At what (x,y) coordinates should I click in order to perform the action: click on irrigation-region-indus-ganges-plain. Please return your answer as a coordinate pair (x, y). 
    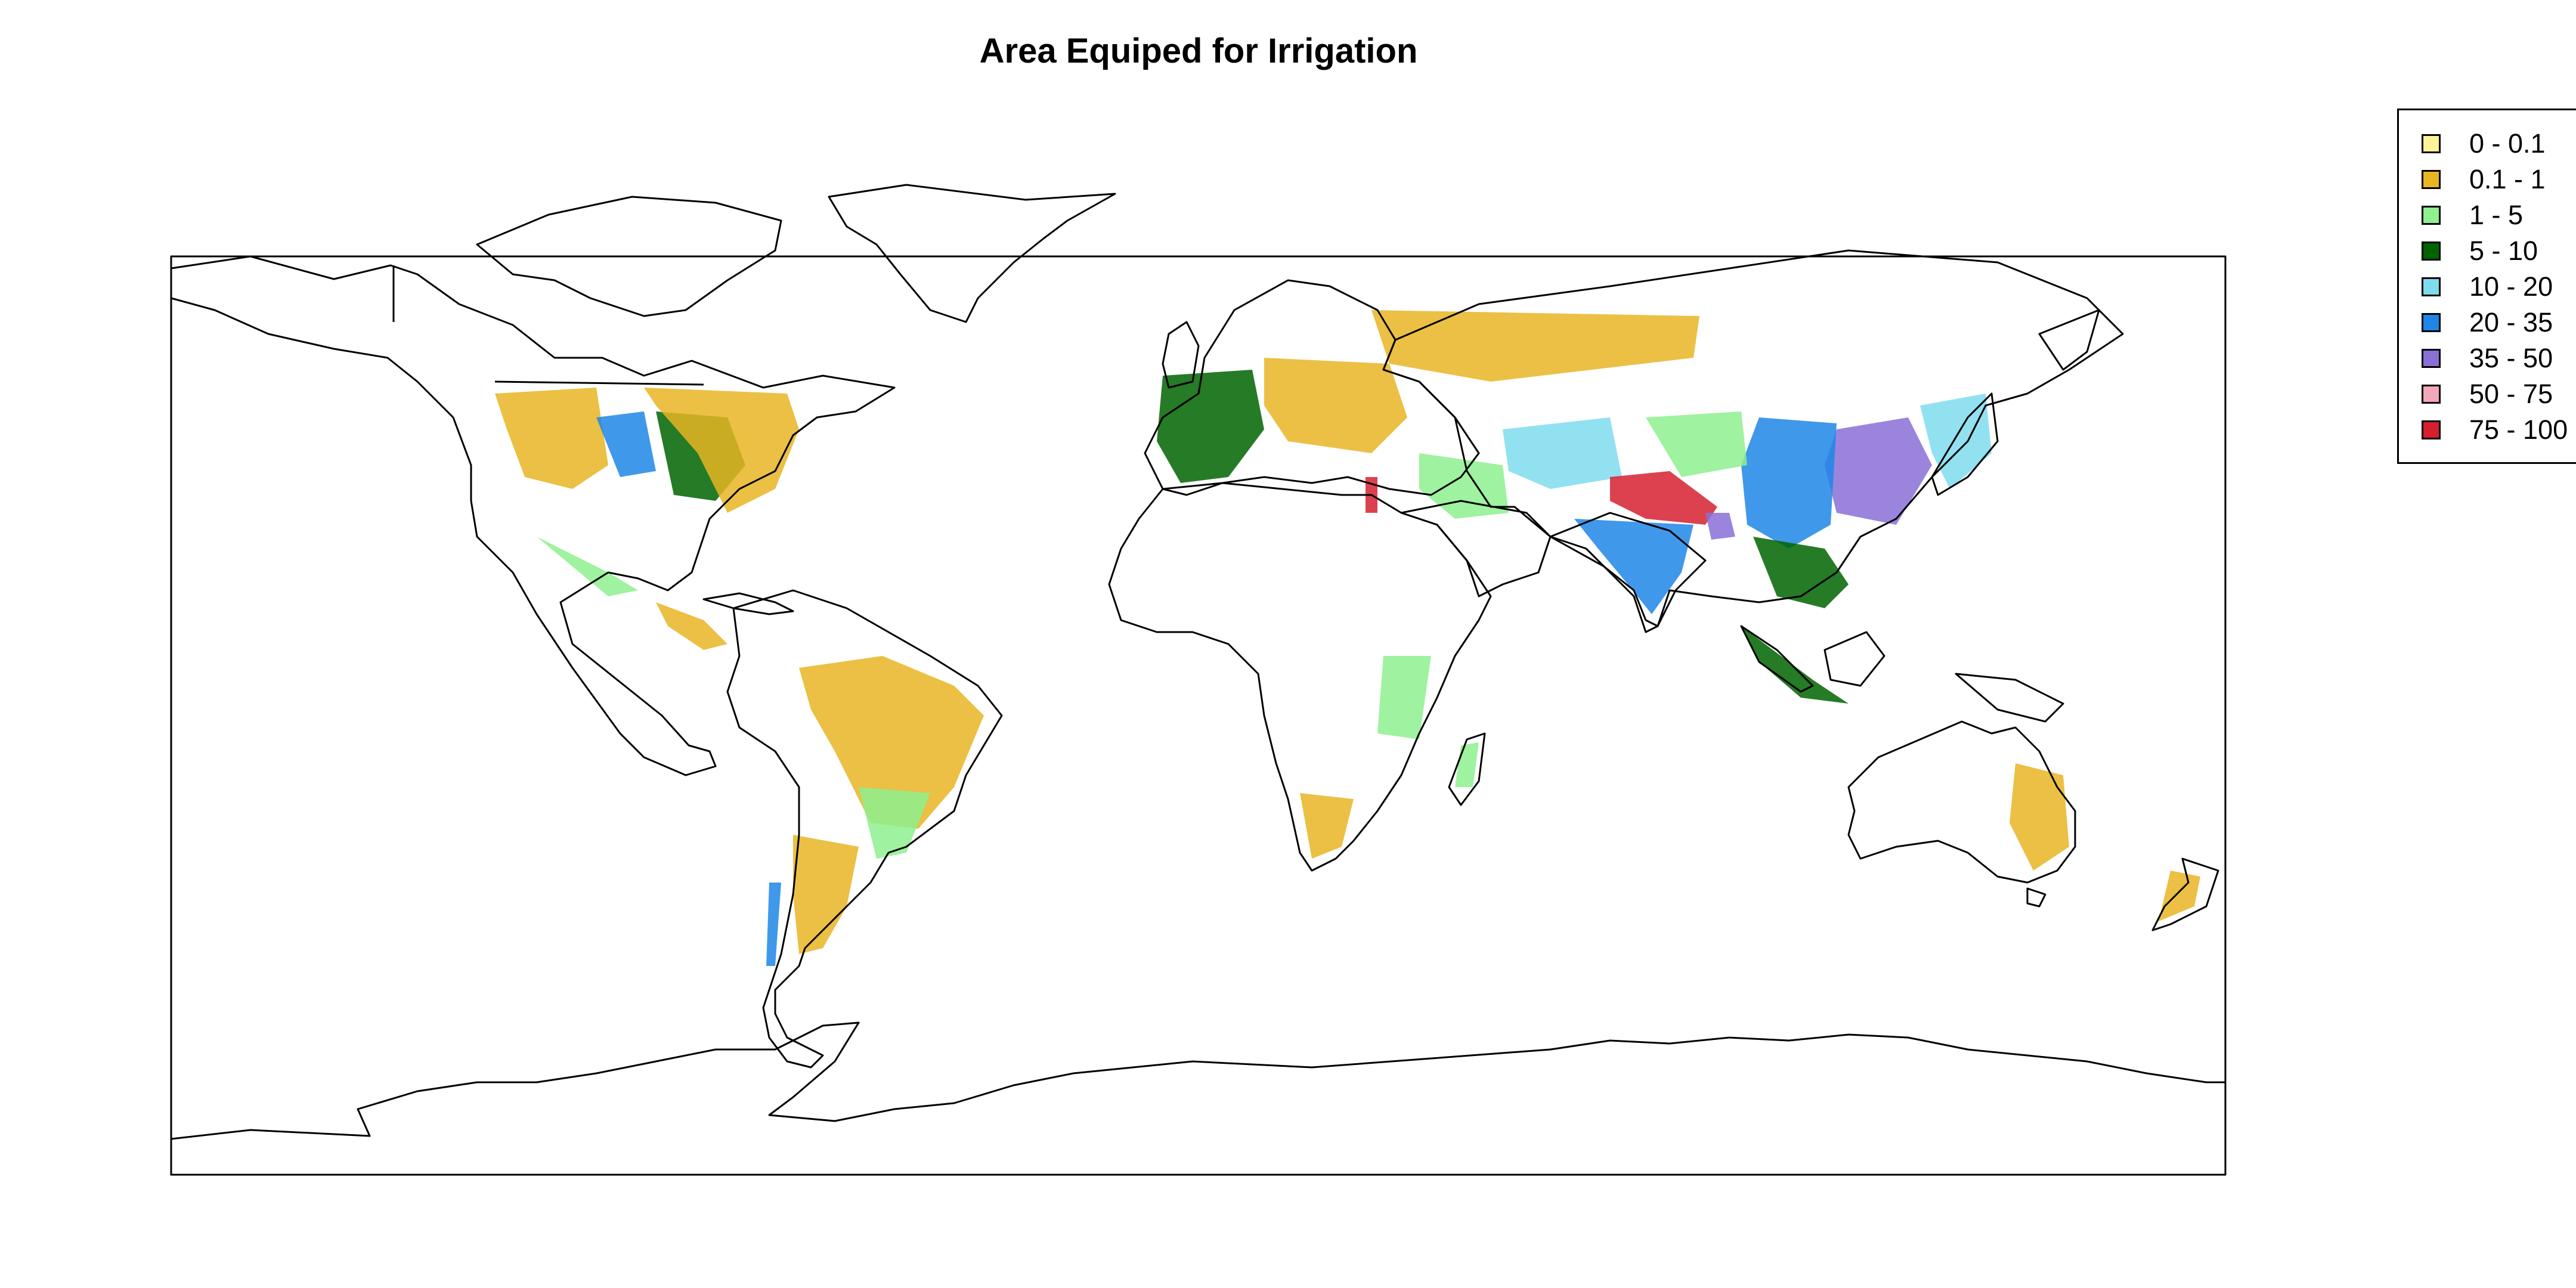
    Looking at the image, I should click on (1664, 498).